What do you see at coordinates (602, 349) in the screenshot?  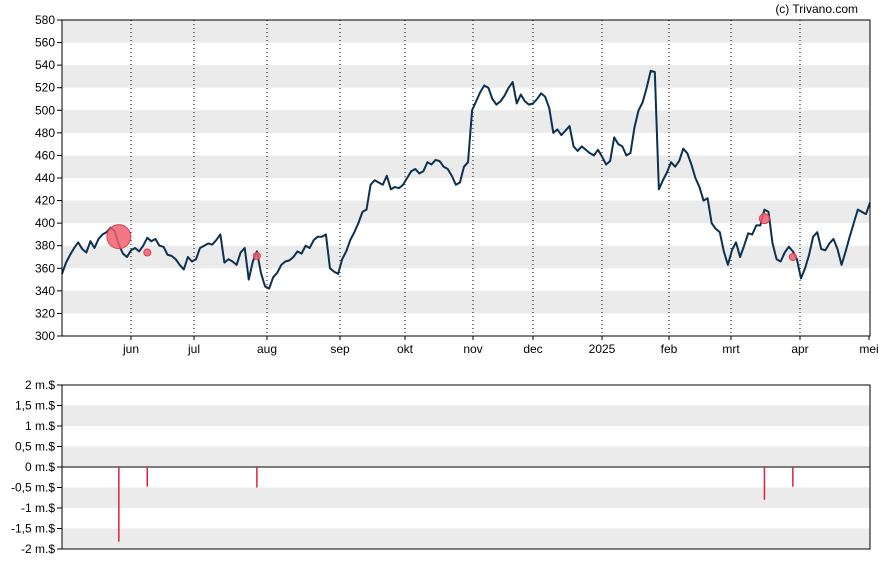 I see `price-x-tick-label: 2025` at bounding box center [602, 349].